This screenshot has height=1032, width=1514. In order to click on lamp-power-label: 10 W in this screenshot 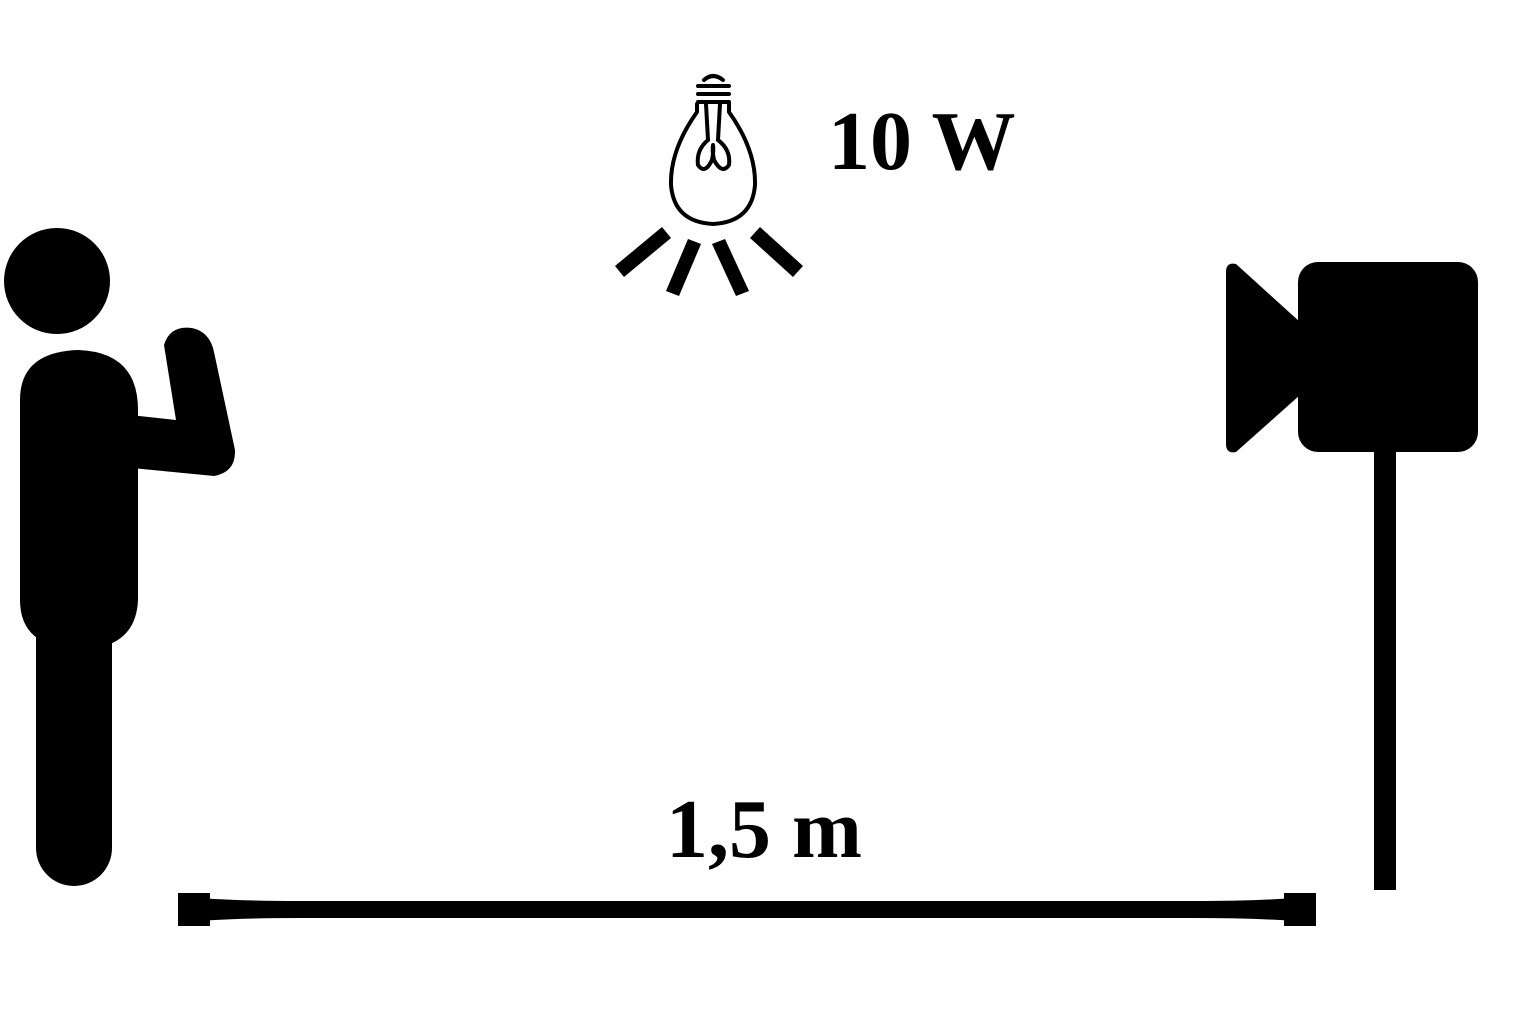, I will do `click(922, 141)`.